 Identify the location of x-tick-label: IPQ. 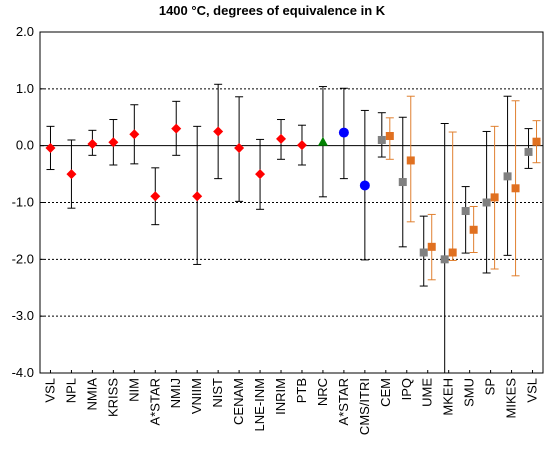
(406, 389).